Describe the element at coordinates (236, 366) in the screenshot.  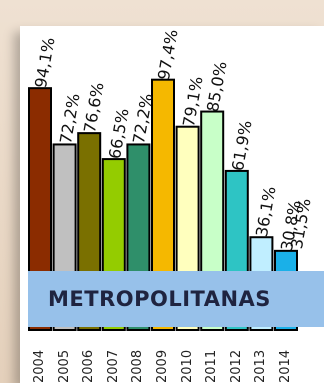
I see `tick-label-2012: 2012` at that location.